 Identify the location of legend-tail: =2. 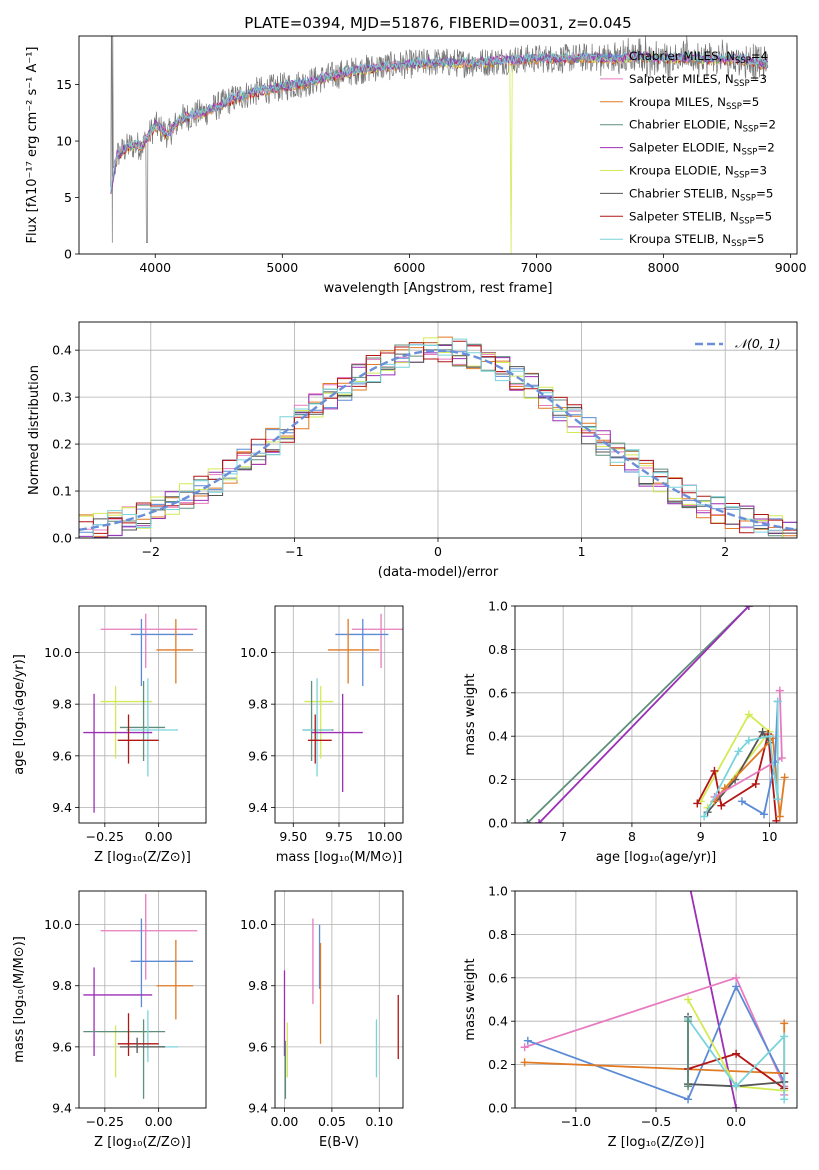
(767, 125).